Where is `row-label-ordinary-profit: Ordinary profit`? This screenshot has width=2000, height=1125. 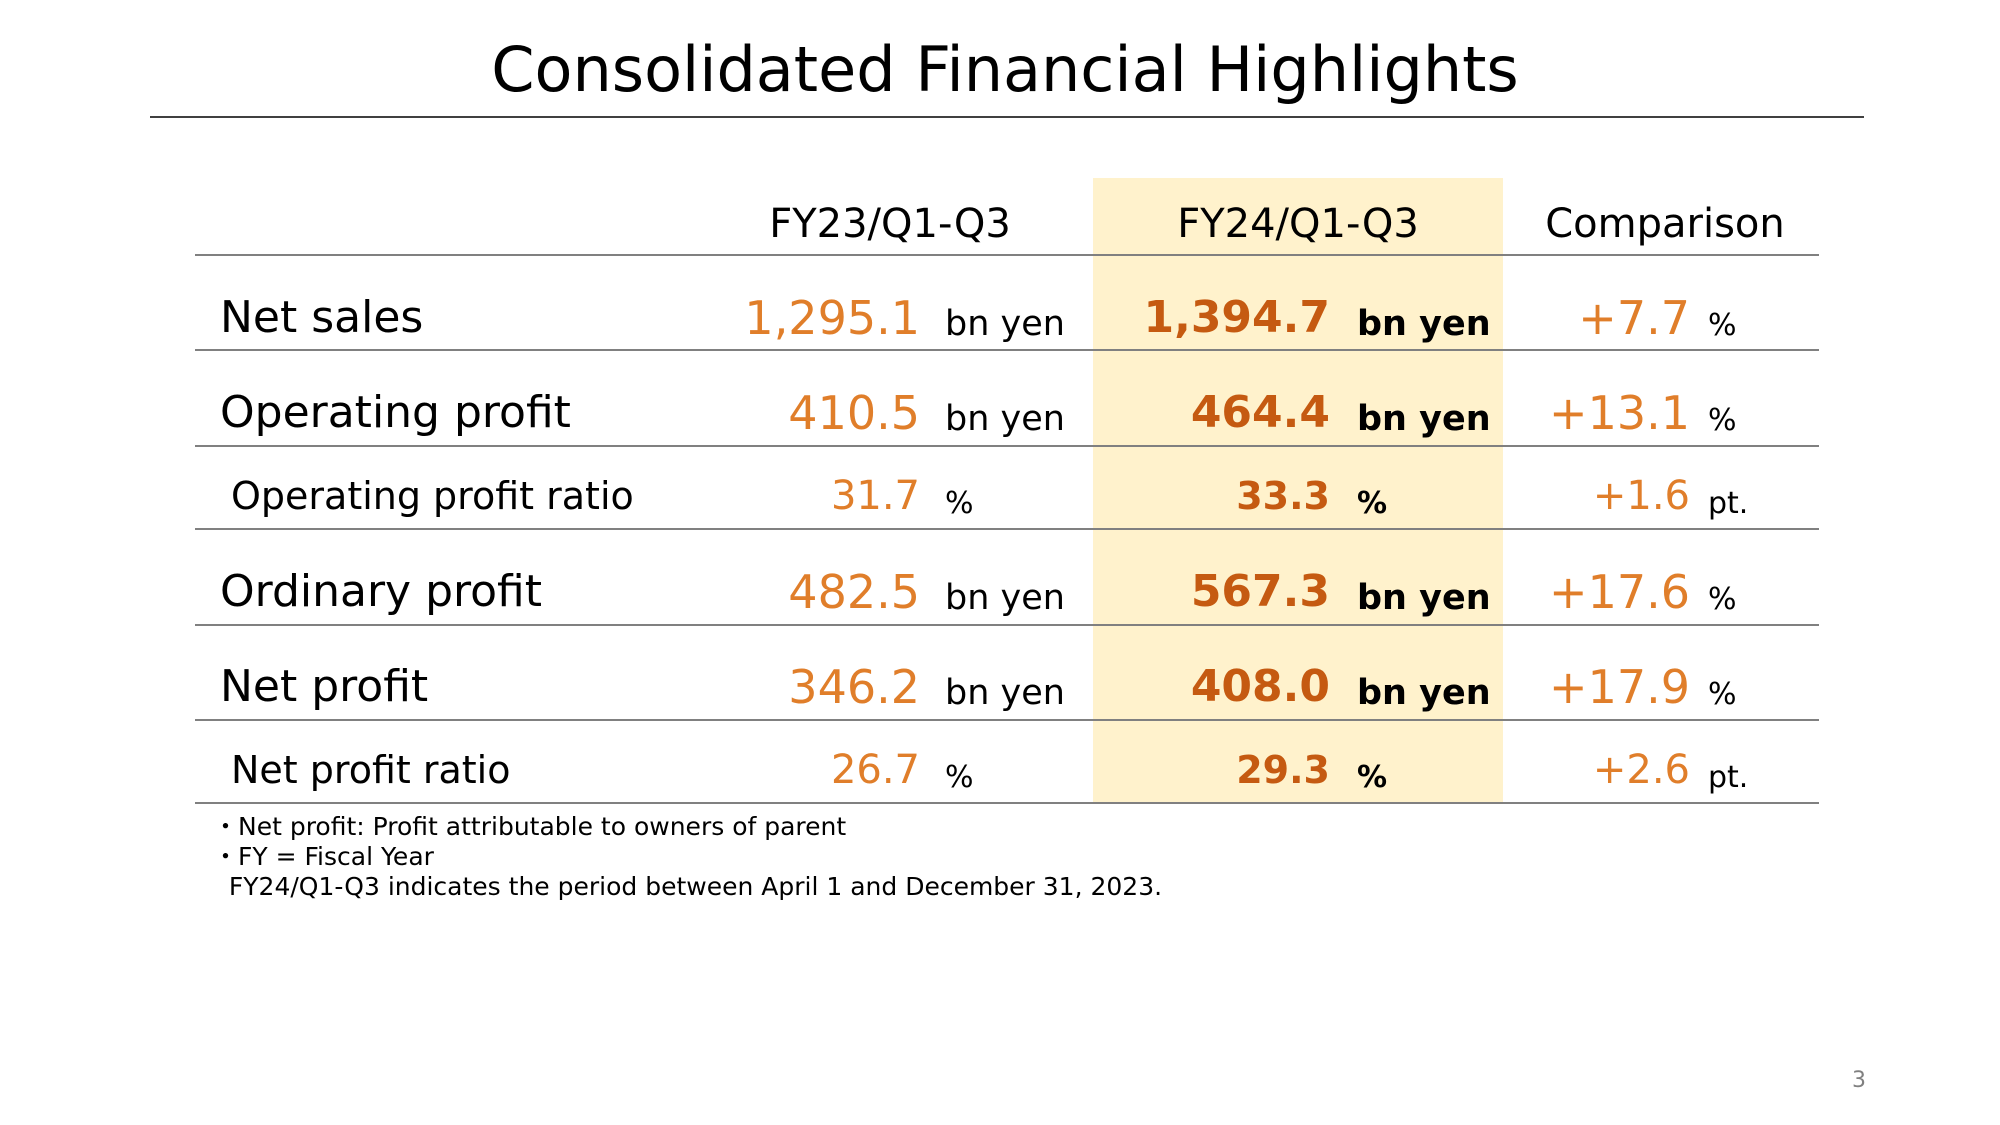
row-label-ordinary-profit: Ordinary profit is located at coordinates (381, 591).